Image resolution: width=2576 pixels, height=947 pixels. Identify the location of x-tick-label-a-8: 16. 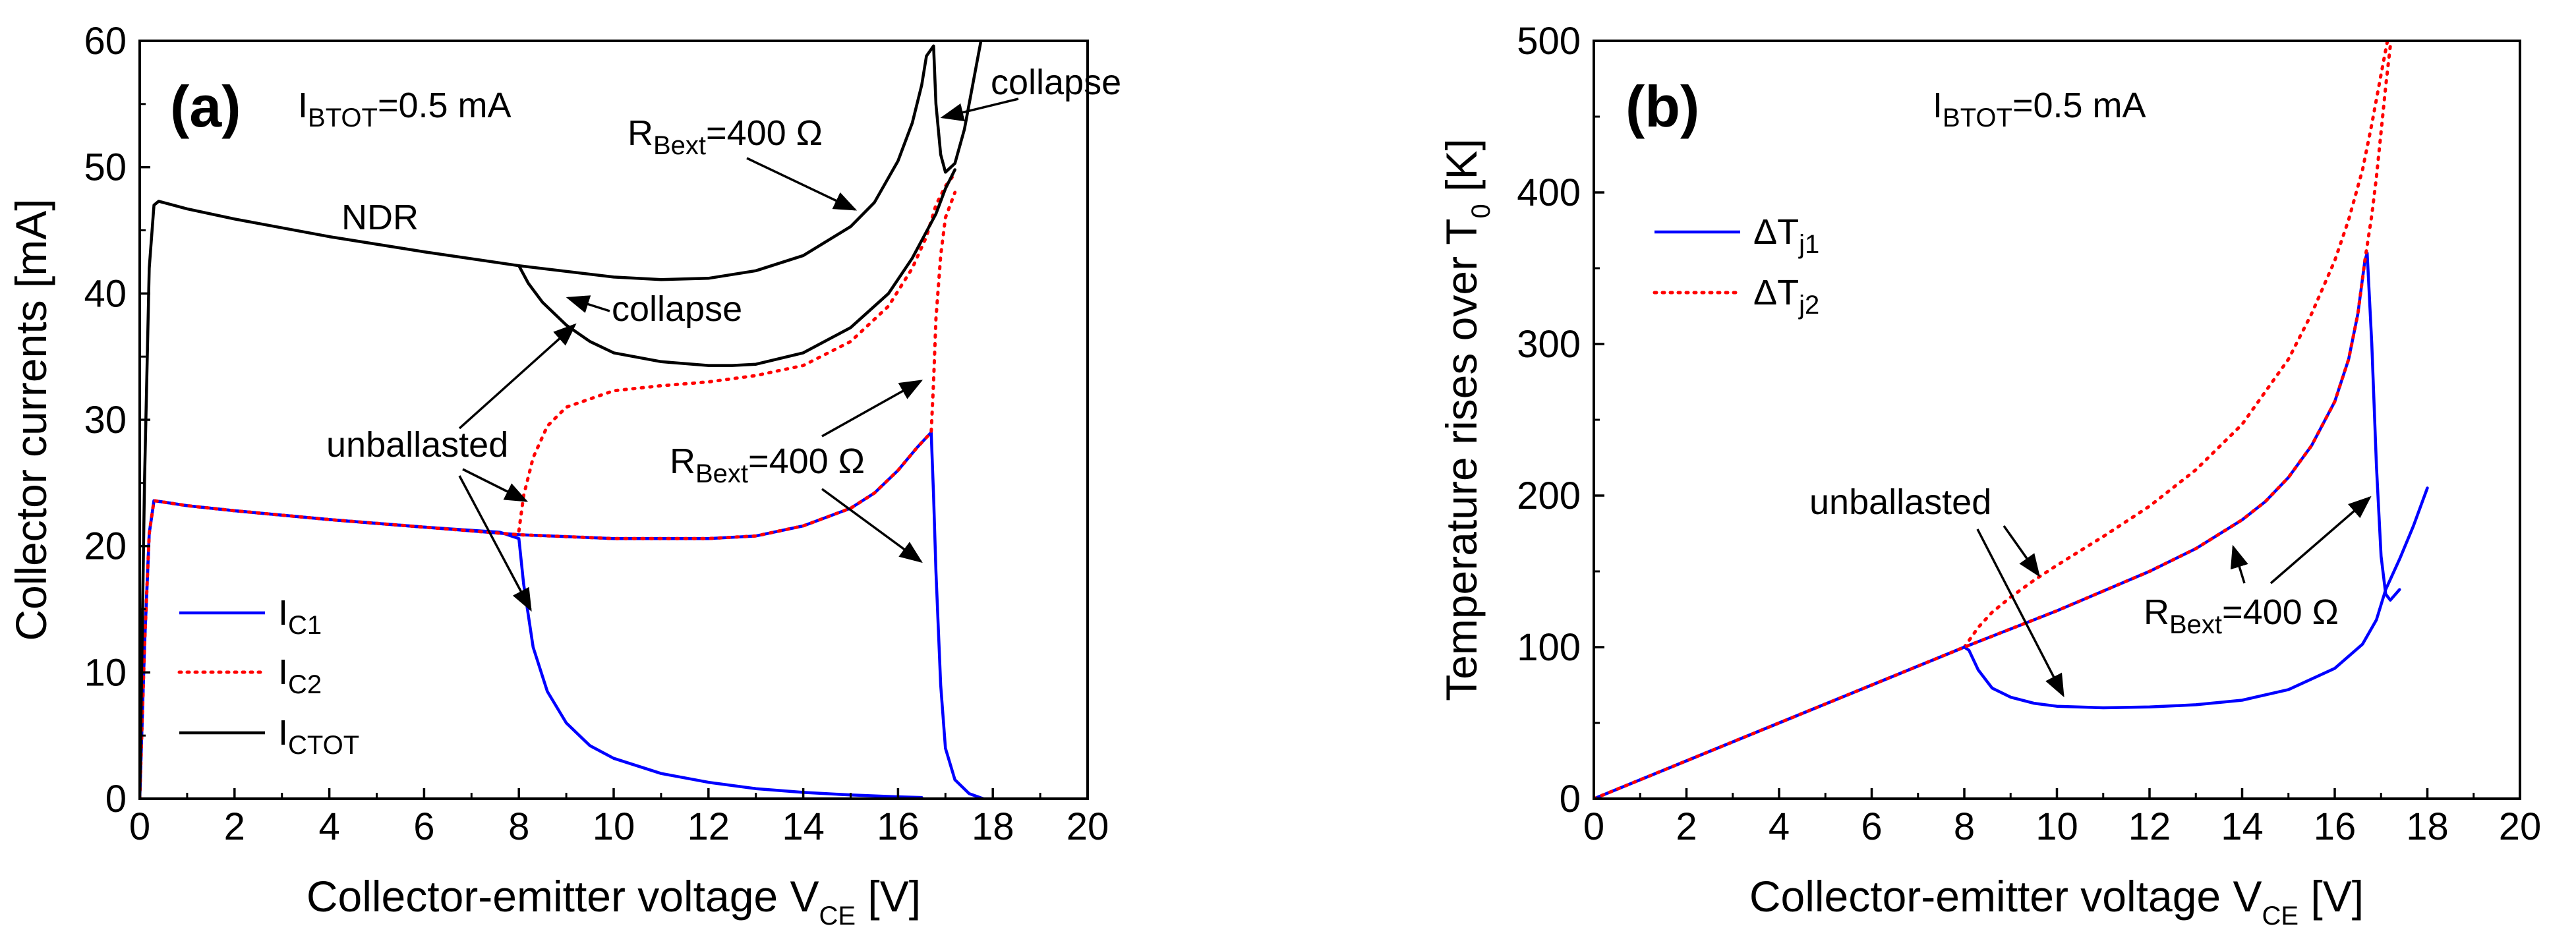
(898, 826).